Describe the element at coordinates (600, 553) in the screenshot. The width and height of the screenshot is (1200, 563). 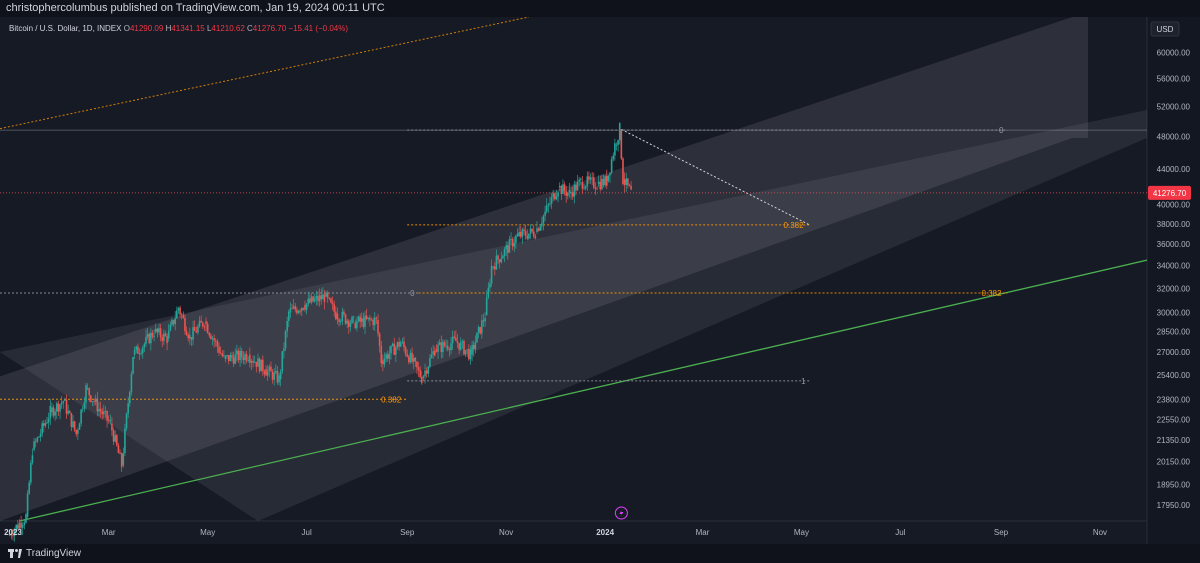
I see `footer-bar: TradingView` at that location.